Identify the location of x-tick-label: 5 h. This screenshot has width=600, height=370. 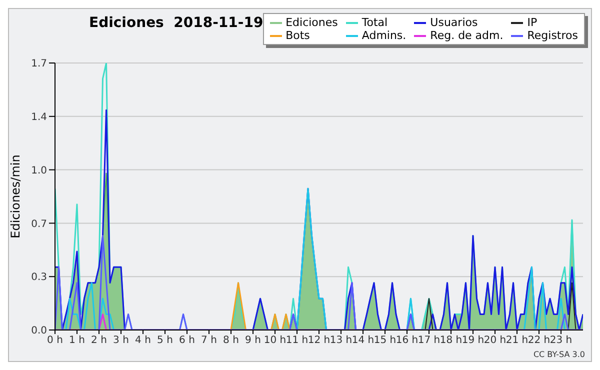
(165, 340).